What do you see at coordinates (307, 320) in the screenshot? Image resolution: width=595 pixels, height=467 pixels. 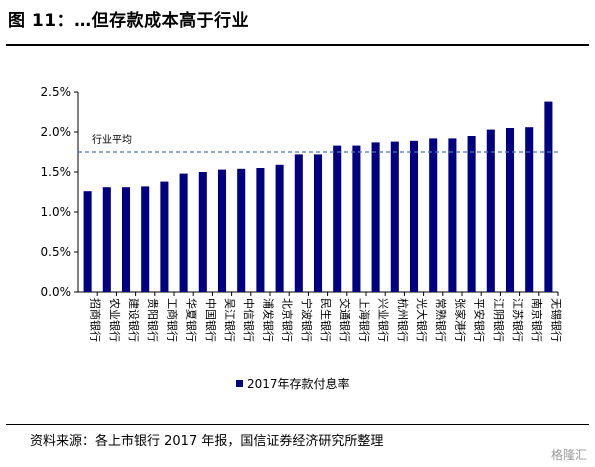 I see `category-label: 宁波银行` at bounding box center [307, 320].